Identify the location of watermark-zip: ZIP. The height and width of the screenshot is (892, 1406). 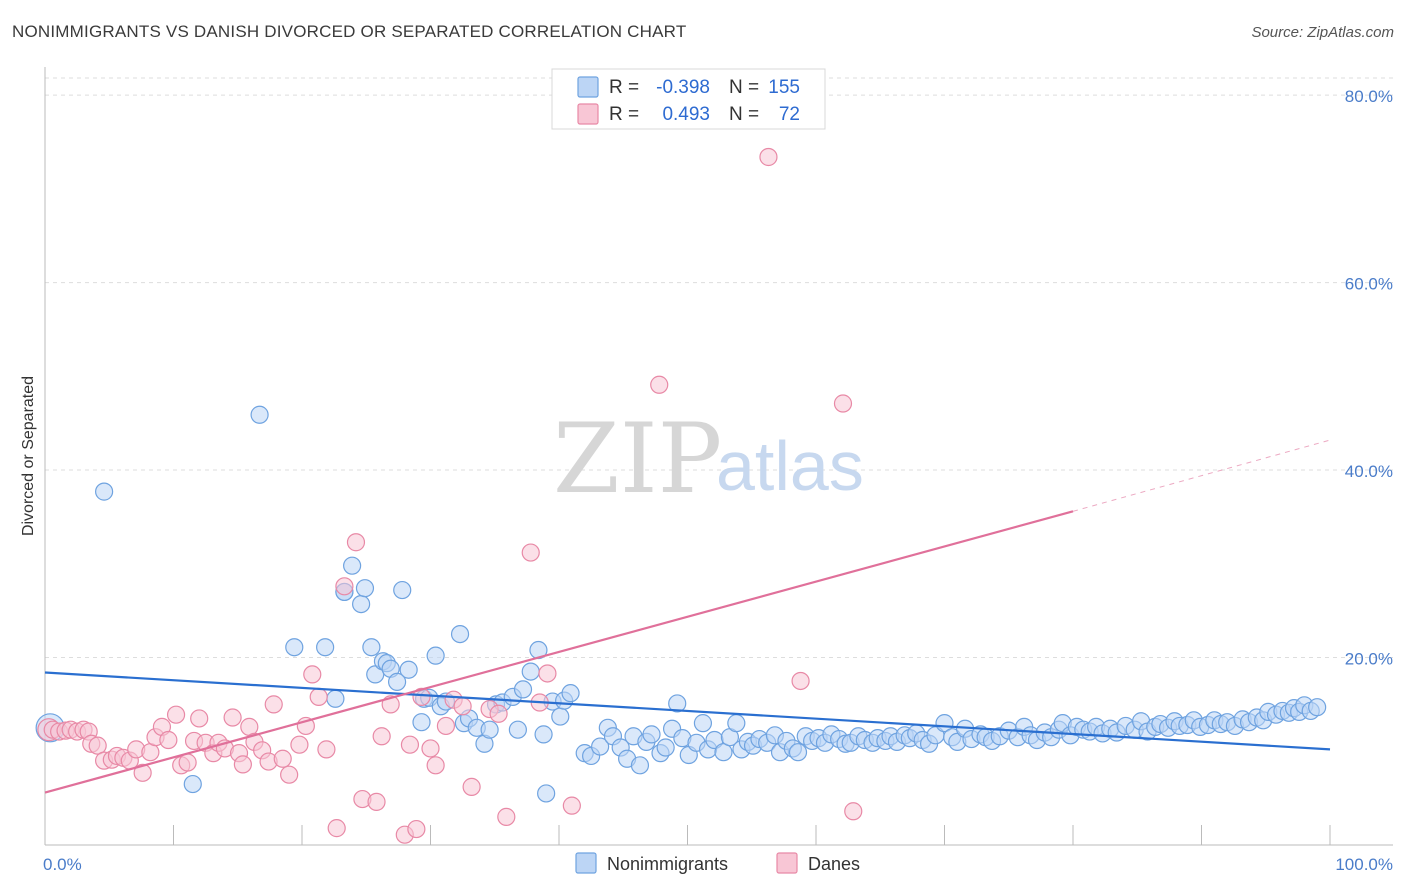
(637, 459).